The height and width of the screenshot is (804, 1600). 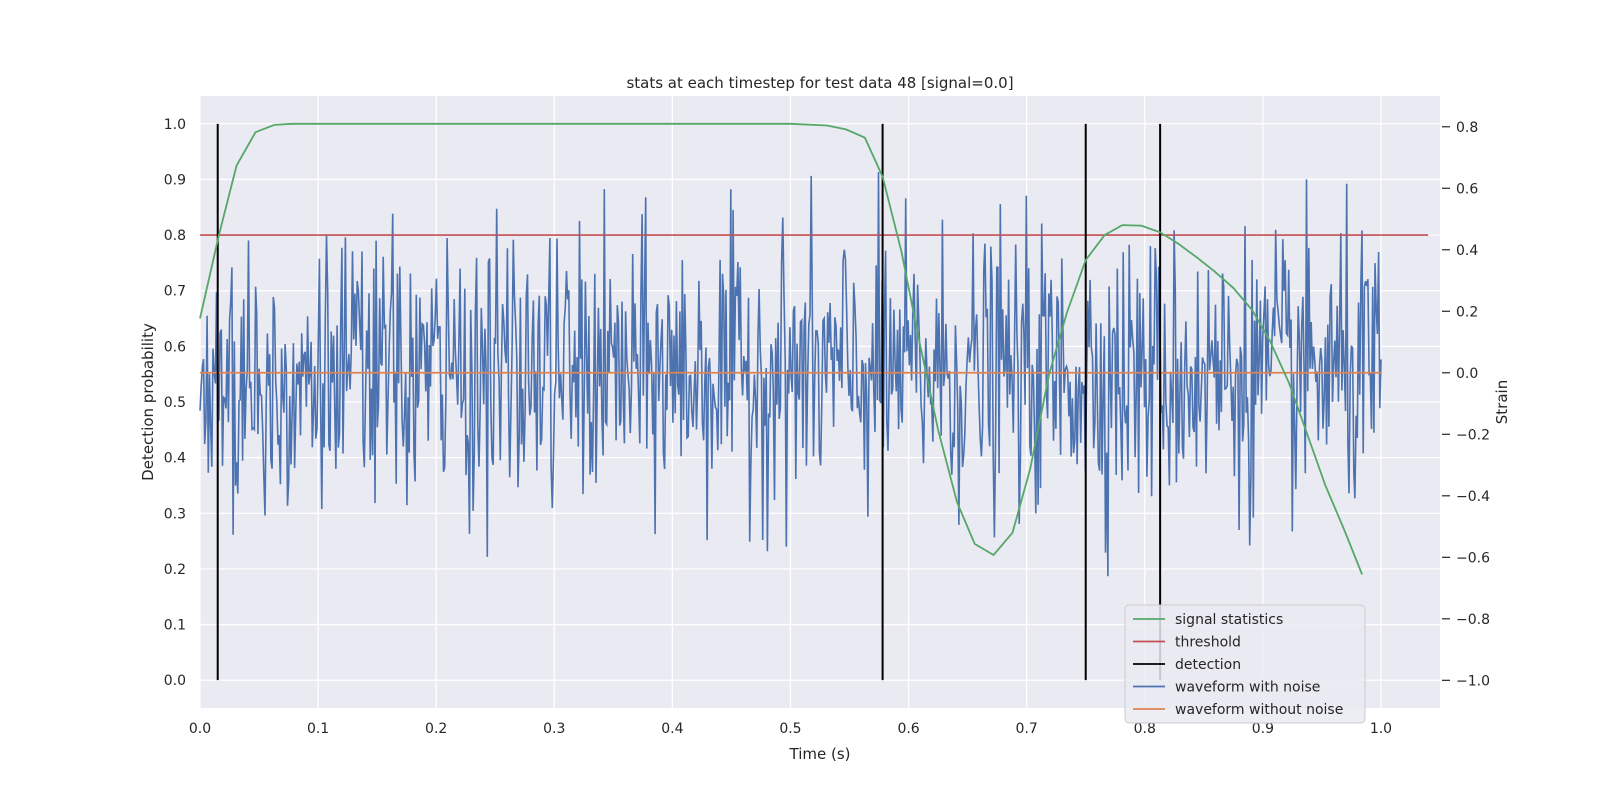 What do you see at coordinates (1473, 620) in the screenshot?
I see `y-right-tick-label: −0.8` at bounding box center [1473, 620].